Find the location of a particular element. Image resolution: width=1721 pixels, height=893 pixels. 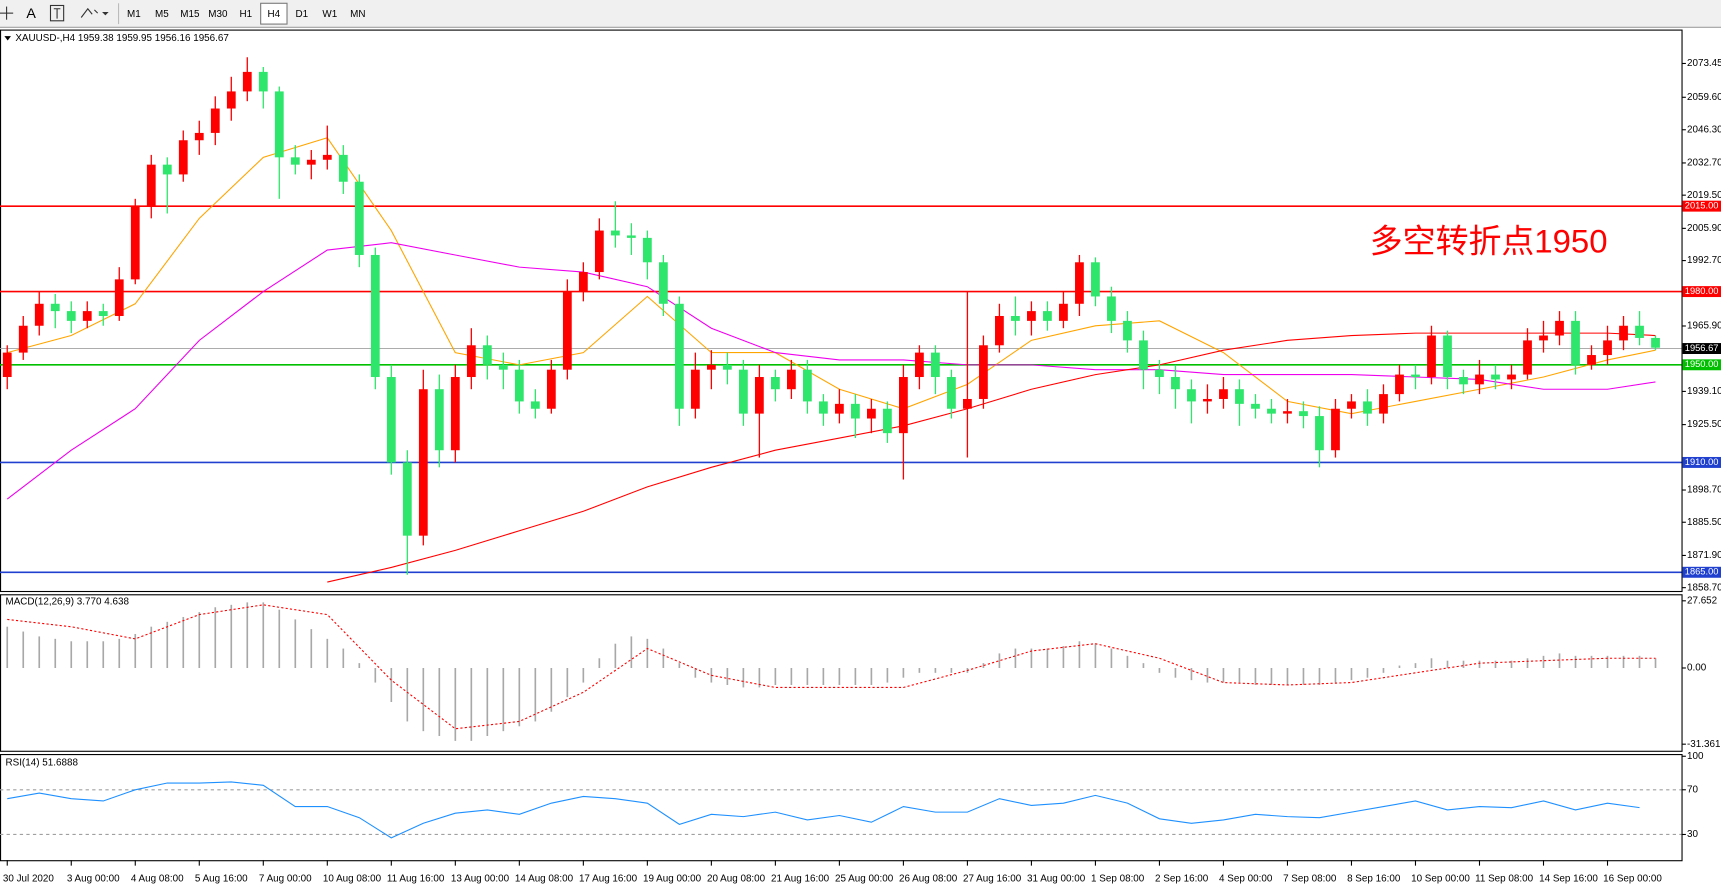

x-tick-label: 17 Aug 16:00 is located at coordinates (608, 878).